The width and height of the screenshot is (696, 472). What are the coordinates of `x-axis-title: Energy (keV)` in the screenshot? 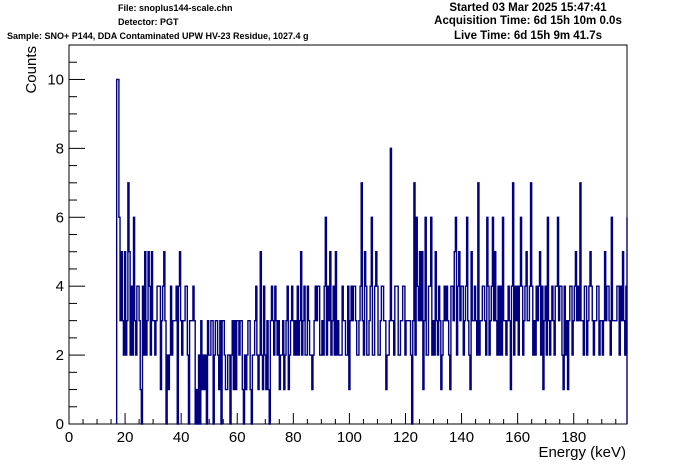 It's located at (582, 452).